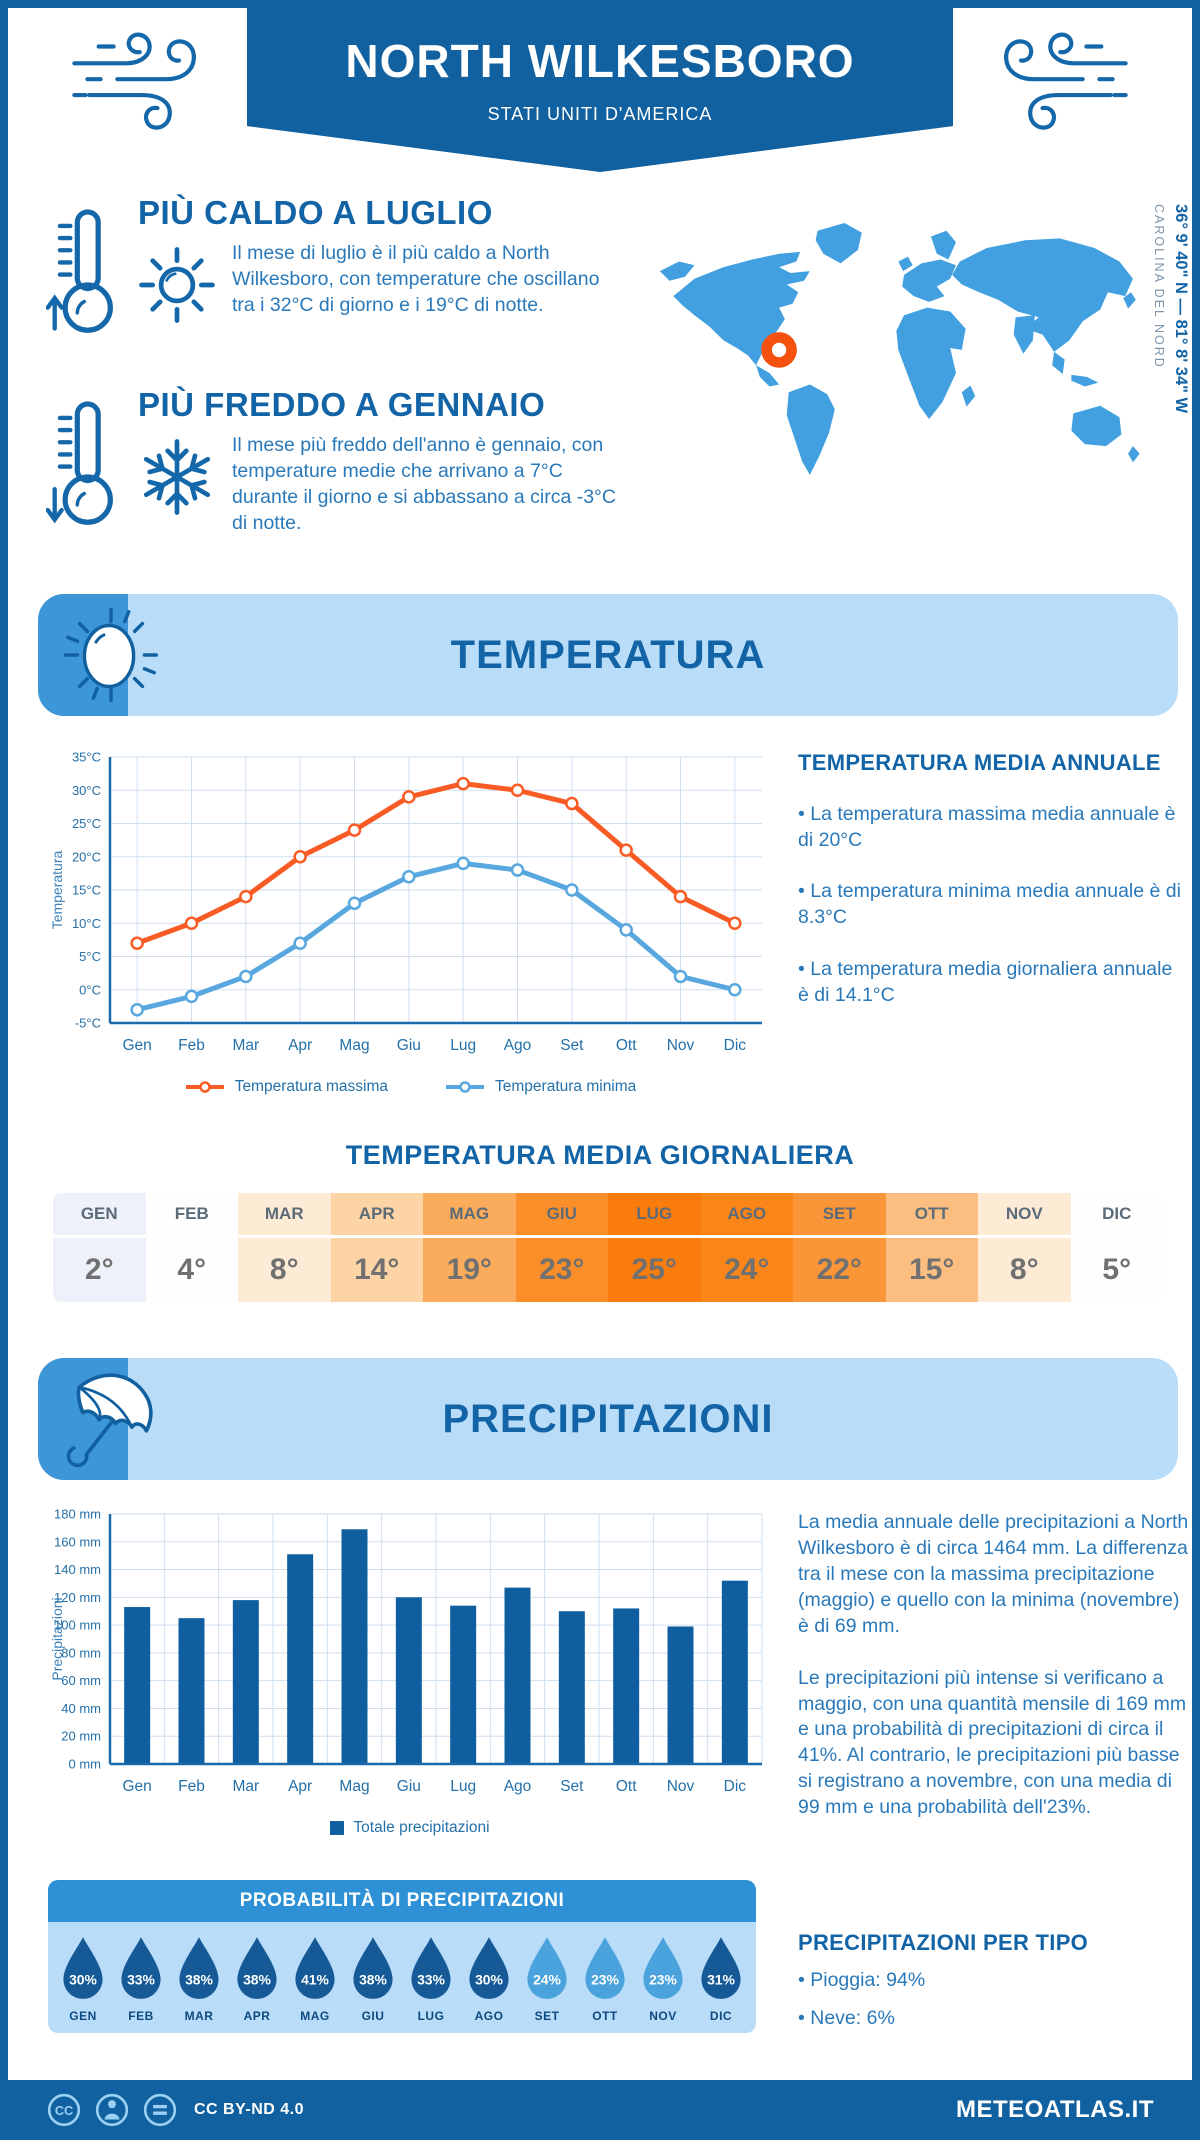 The width and height of the screenshot is (1200, 2140). What do you see at coordinates (747, 1269) in the screenshot?
I see `daily-table-value: 24°` at bounding box center [747, 1269].